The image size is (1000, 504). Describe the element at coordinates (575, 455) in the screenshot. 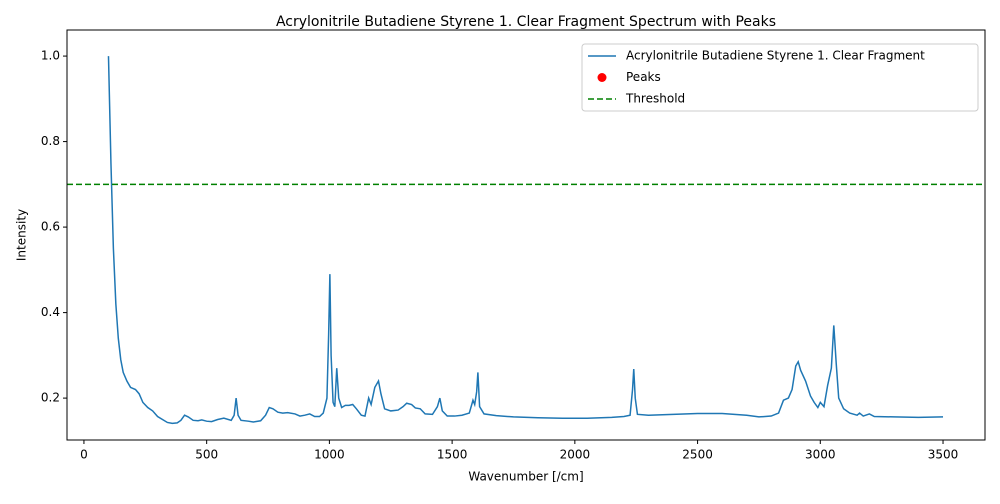

I see `x-tick-label: 2000` at that location.